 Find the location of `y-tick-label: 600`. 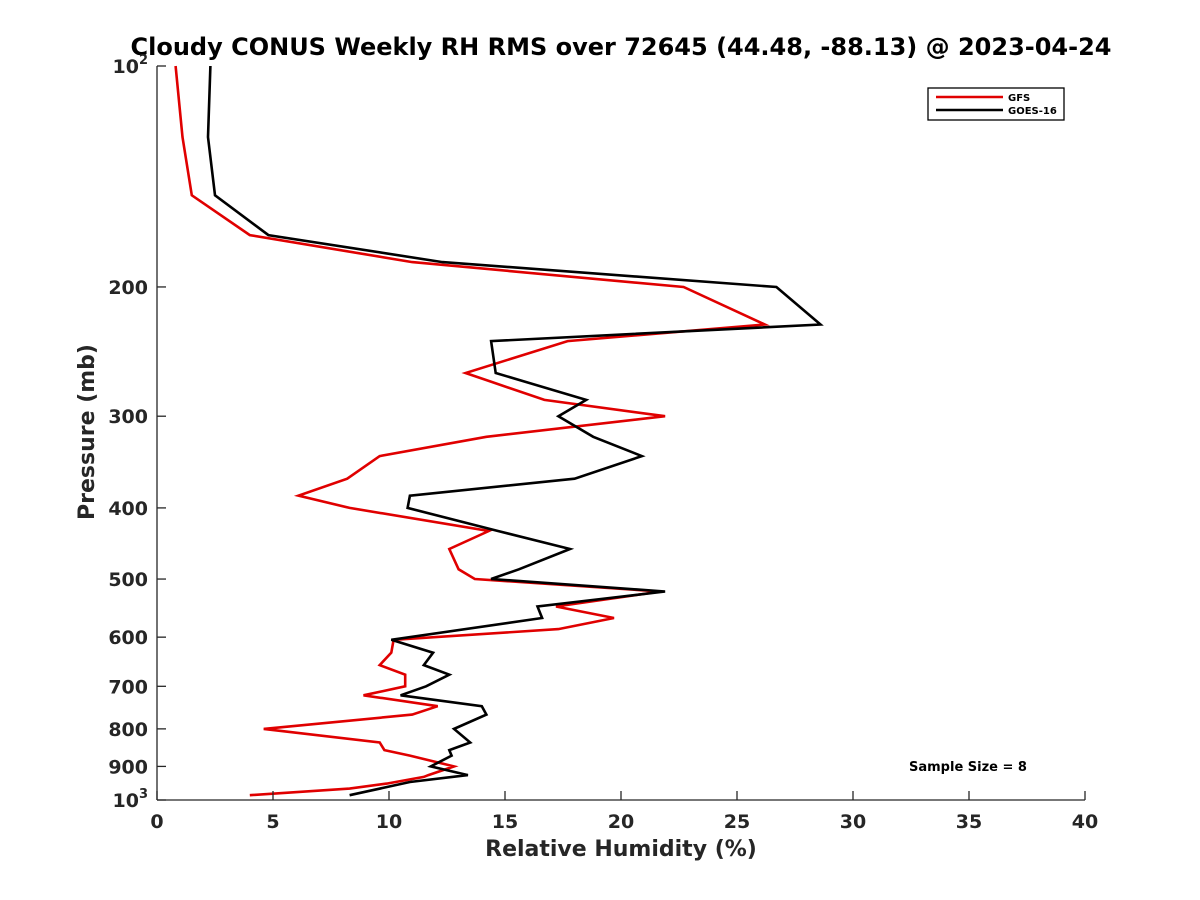

y-tick-label: 600 is located at coordinates (128, 638).